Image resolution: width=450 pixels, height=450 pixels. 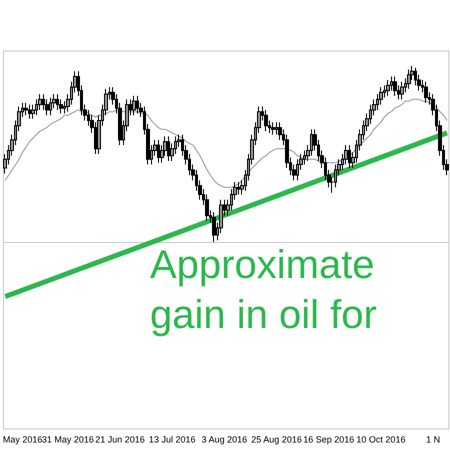 I want to click on x-tick-label: 21 Jun 2016, so click(x=120, y=439).